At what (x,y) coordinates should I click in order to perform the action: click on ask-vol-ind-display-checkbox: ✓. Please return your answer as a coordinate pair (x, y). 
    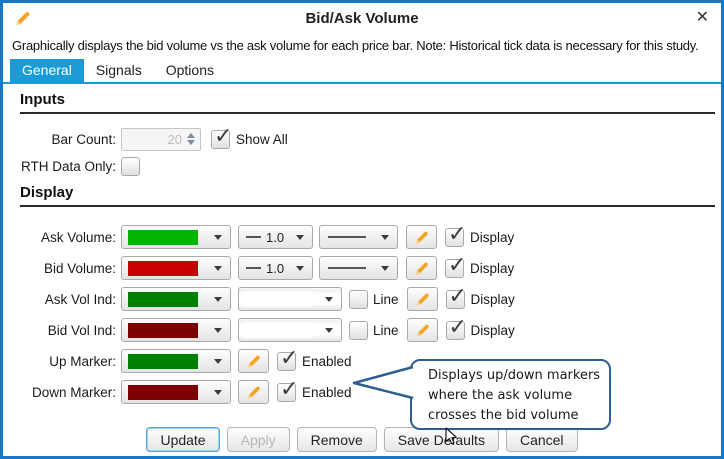
    Looking at the image, I should click on (456, 296).